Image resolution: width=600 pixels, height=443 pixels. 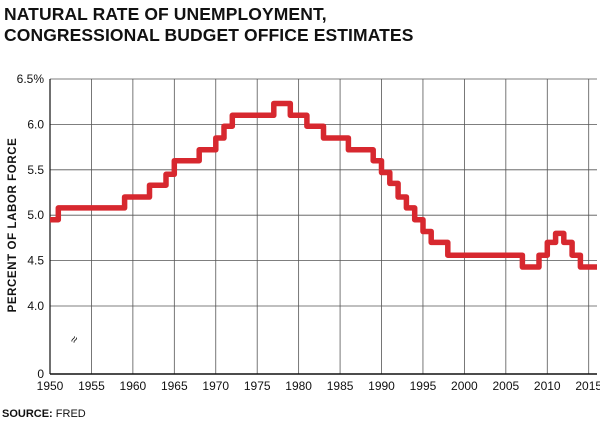 What do you see at coordinates (381, 386) in the screenshot?
I see `x-tick-label: 1990` at bounding box center [381, 386].